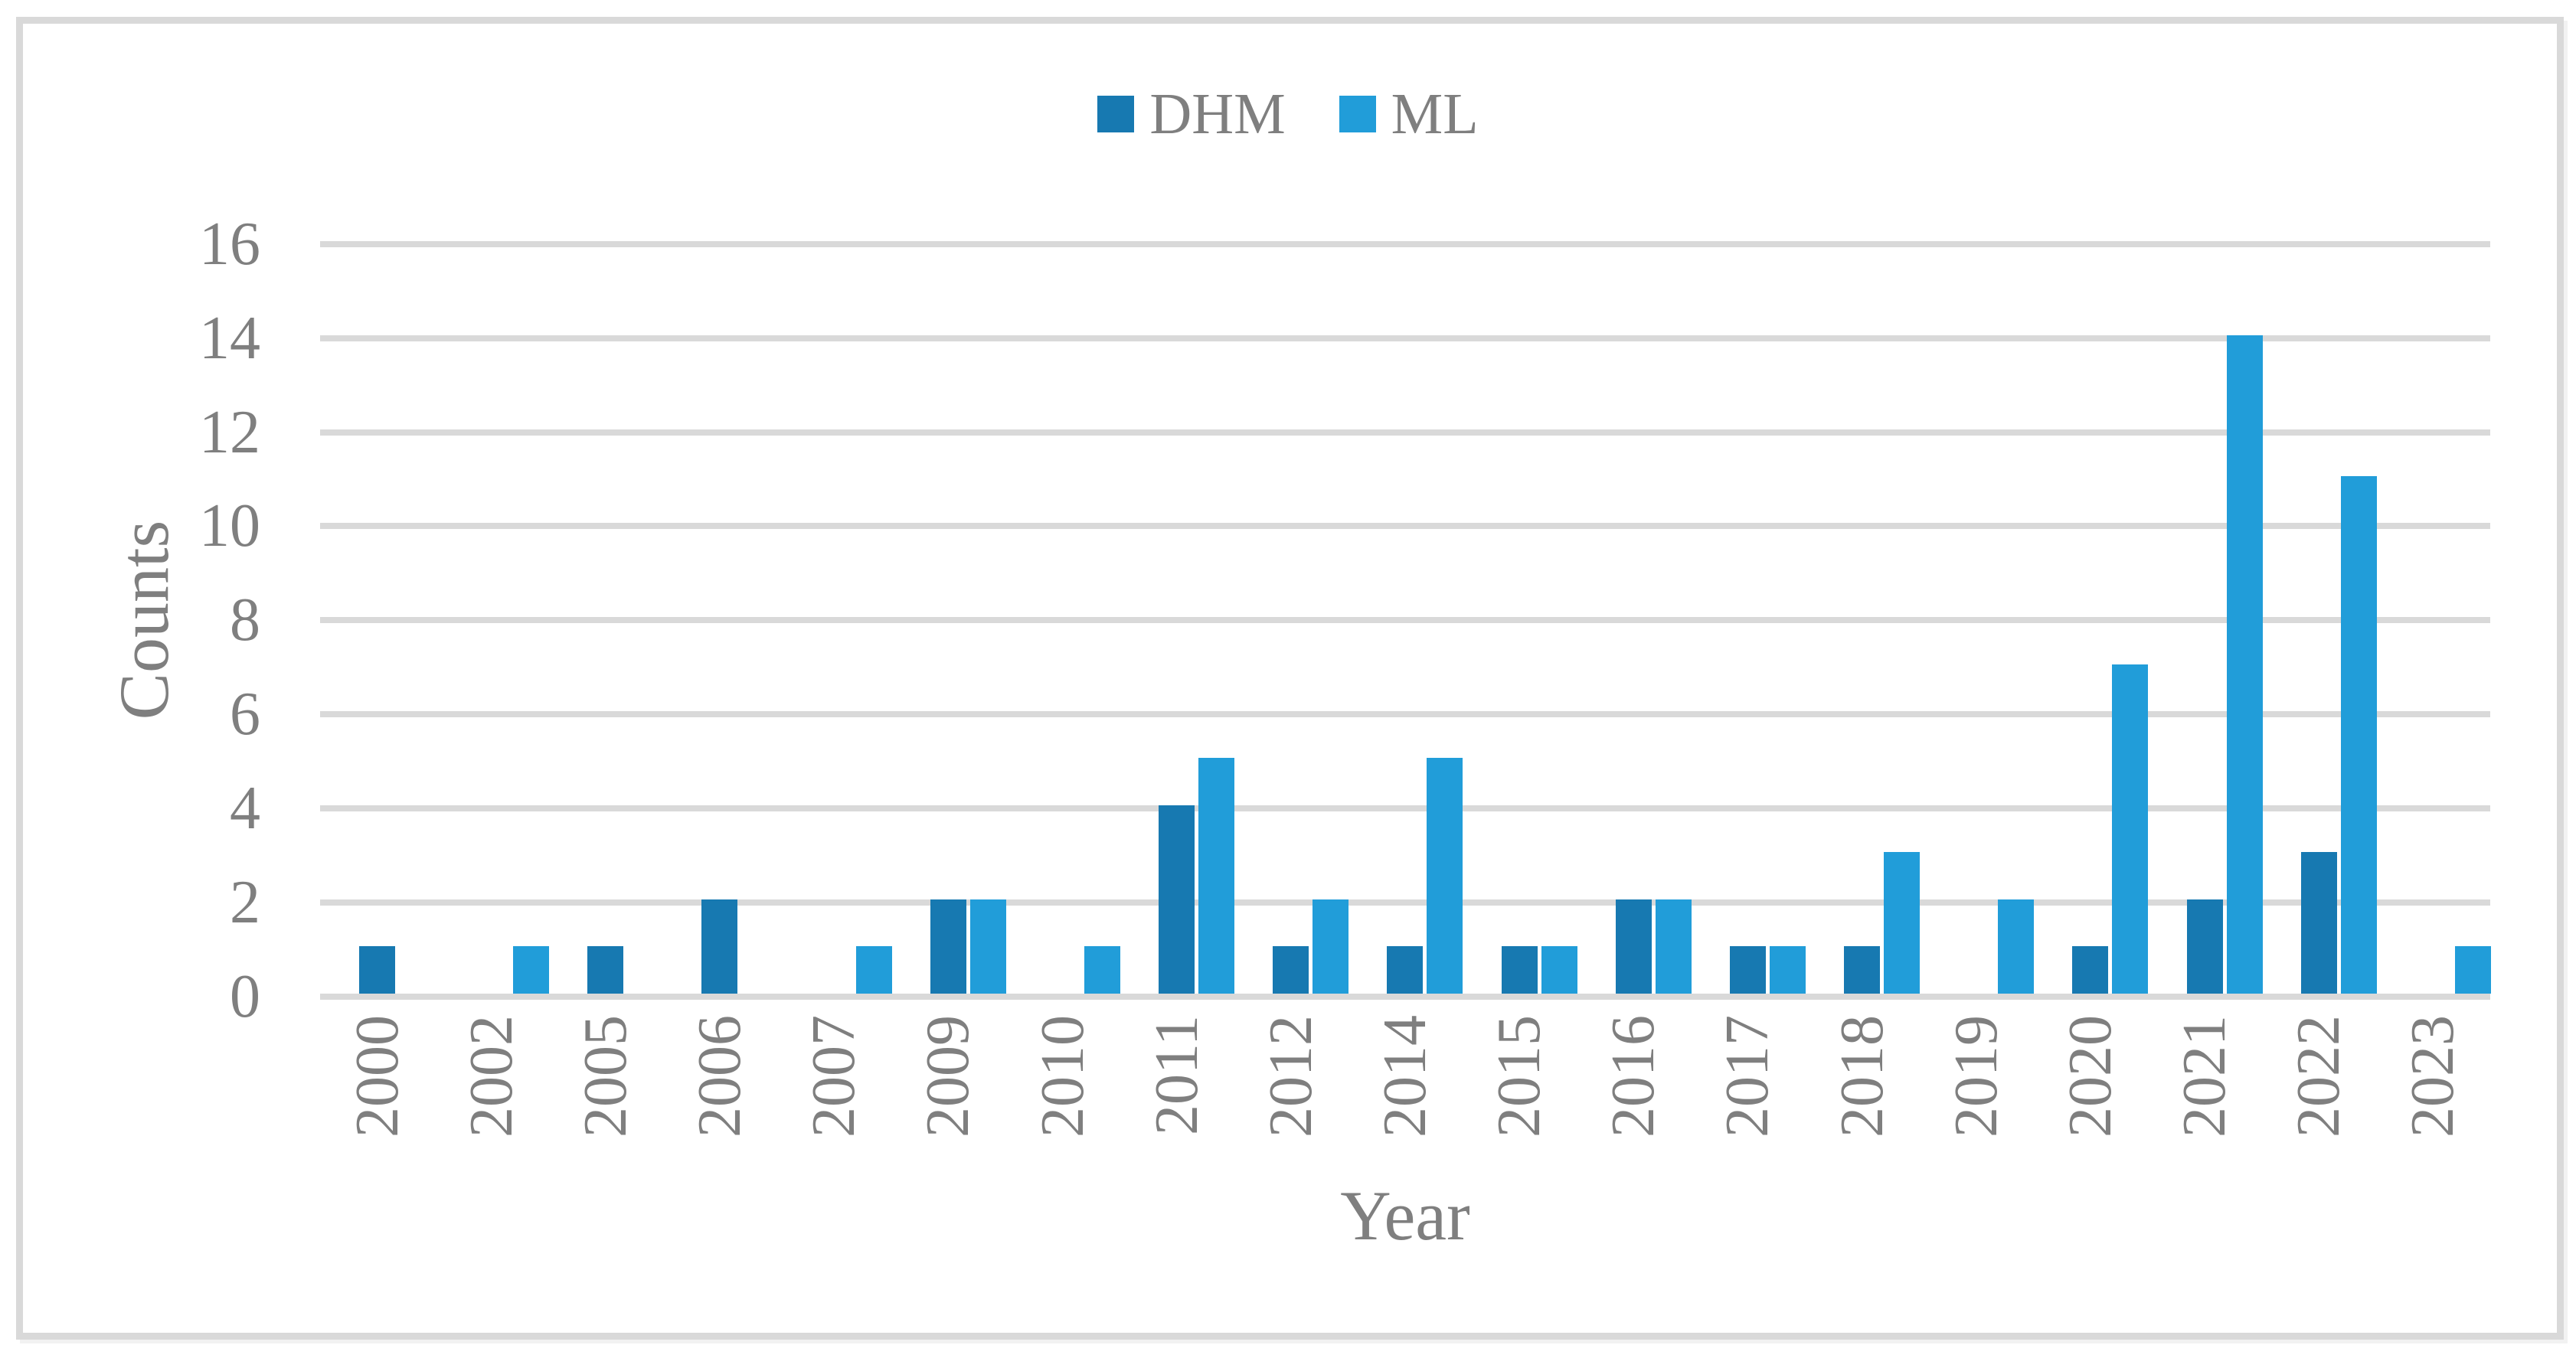 The height and width of the screenshot is (1358, 2576). Describe the element at coordinates (1216, 876) in the screenshot. I see `bar-ml-2011` at that location.